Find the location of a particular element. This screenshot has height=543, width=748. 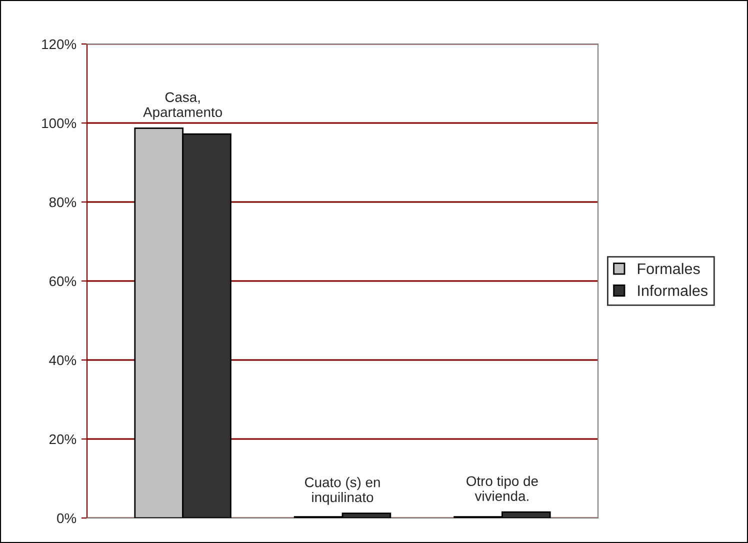

x-tick-label: Casa, Apartamento is located at coordinates (182, 106).